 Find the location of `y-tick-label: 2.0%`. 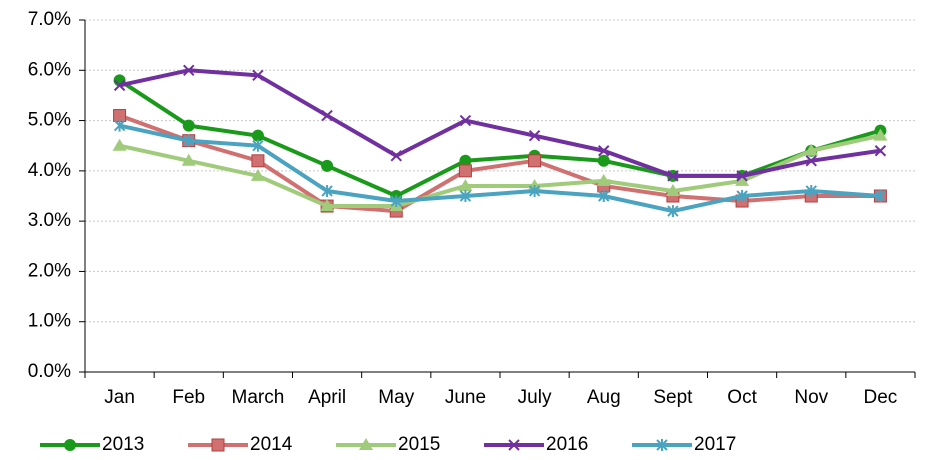

y-tick-label: 2.0% is located at coordinates (49, 270).